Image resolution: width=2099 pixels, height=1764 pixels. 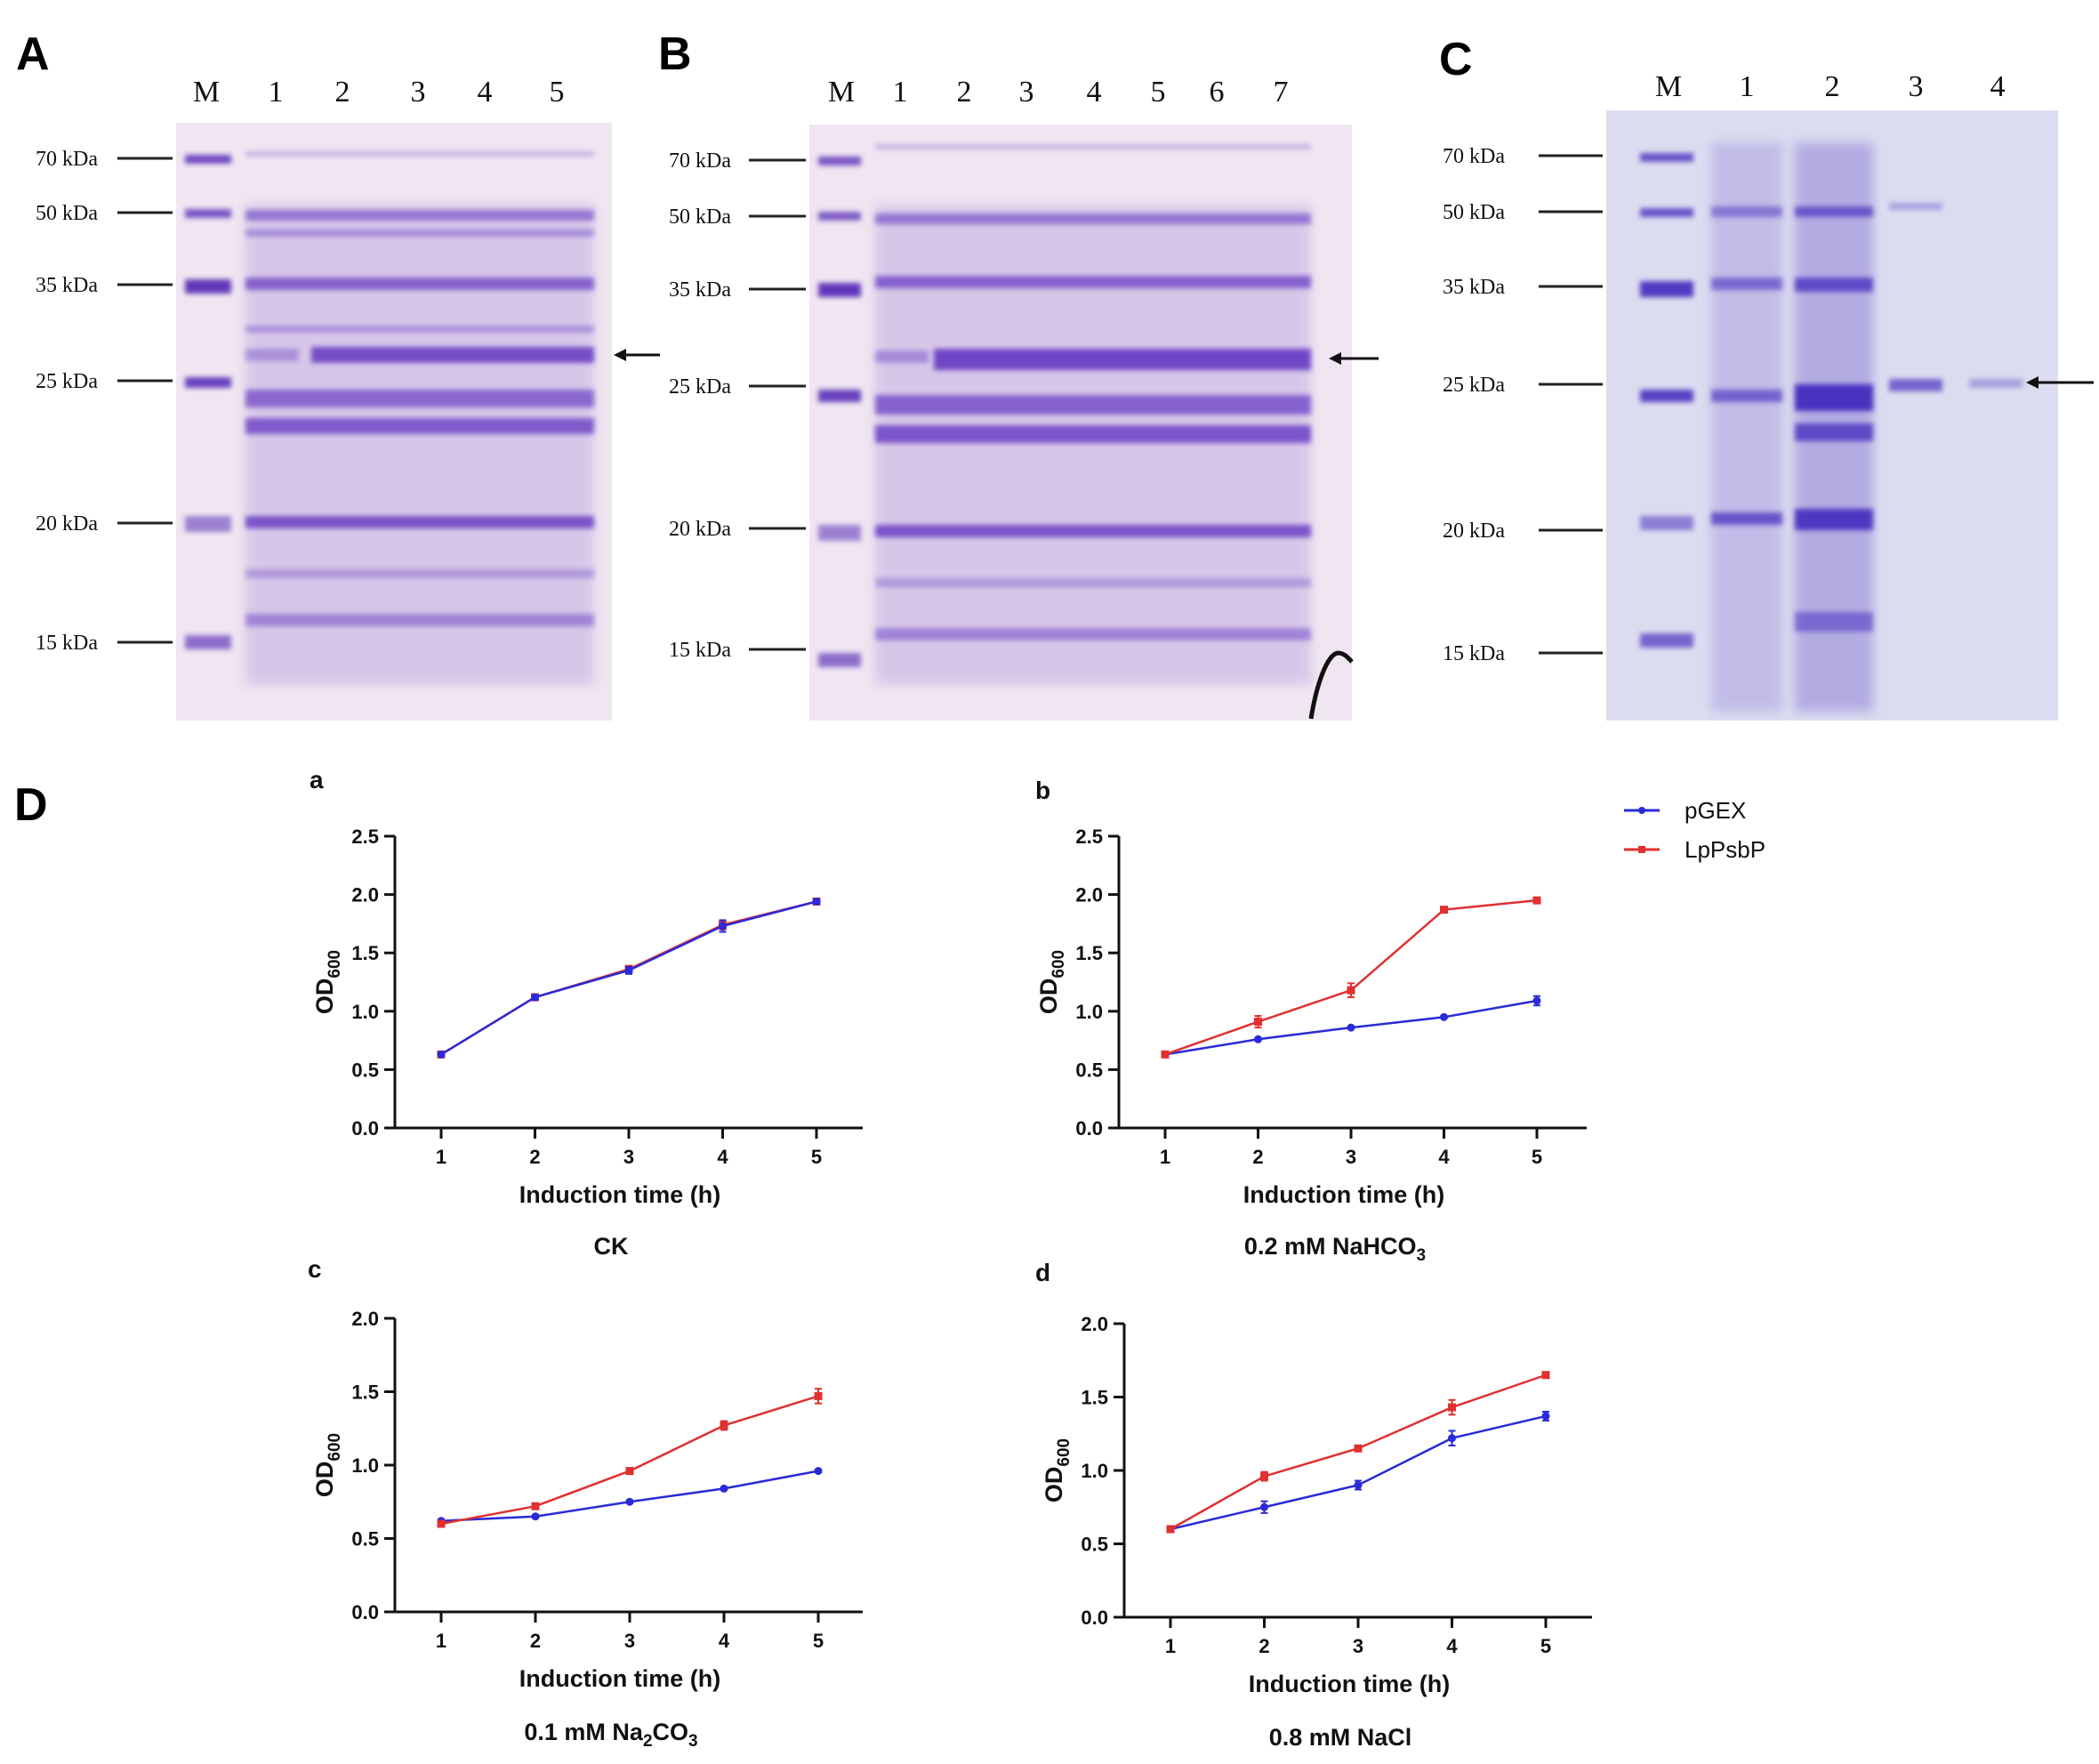 I want to click on gel-b-ladder-bands, so click(x=839, y=412).